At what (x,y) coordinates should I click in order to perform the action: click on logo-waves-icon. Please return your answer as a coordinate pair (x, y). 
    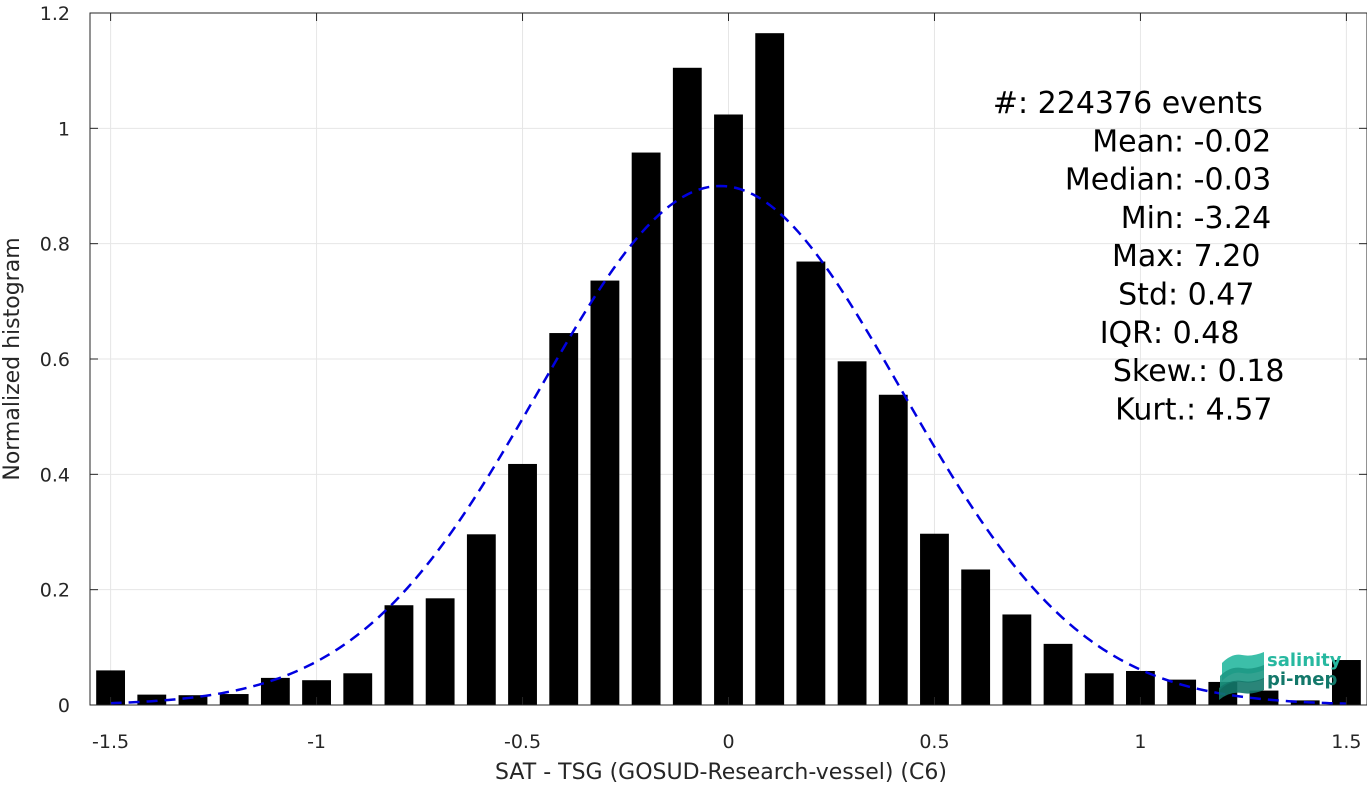
    Looking at the image, I should click on (1241, 676).